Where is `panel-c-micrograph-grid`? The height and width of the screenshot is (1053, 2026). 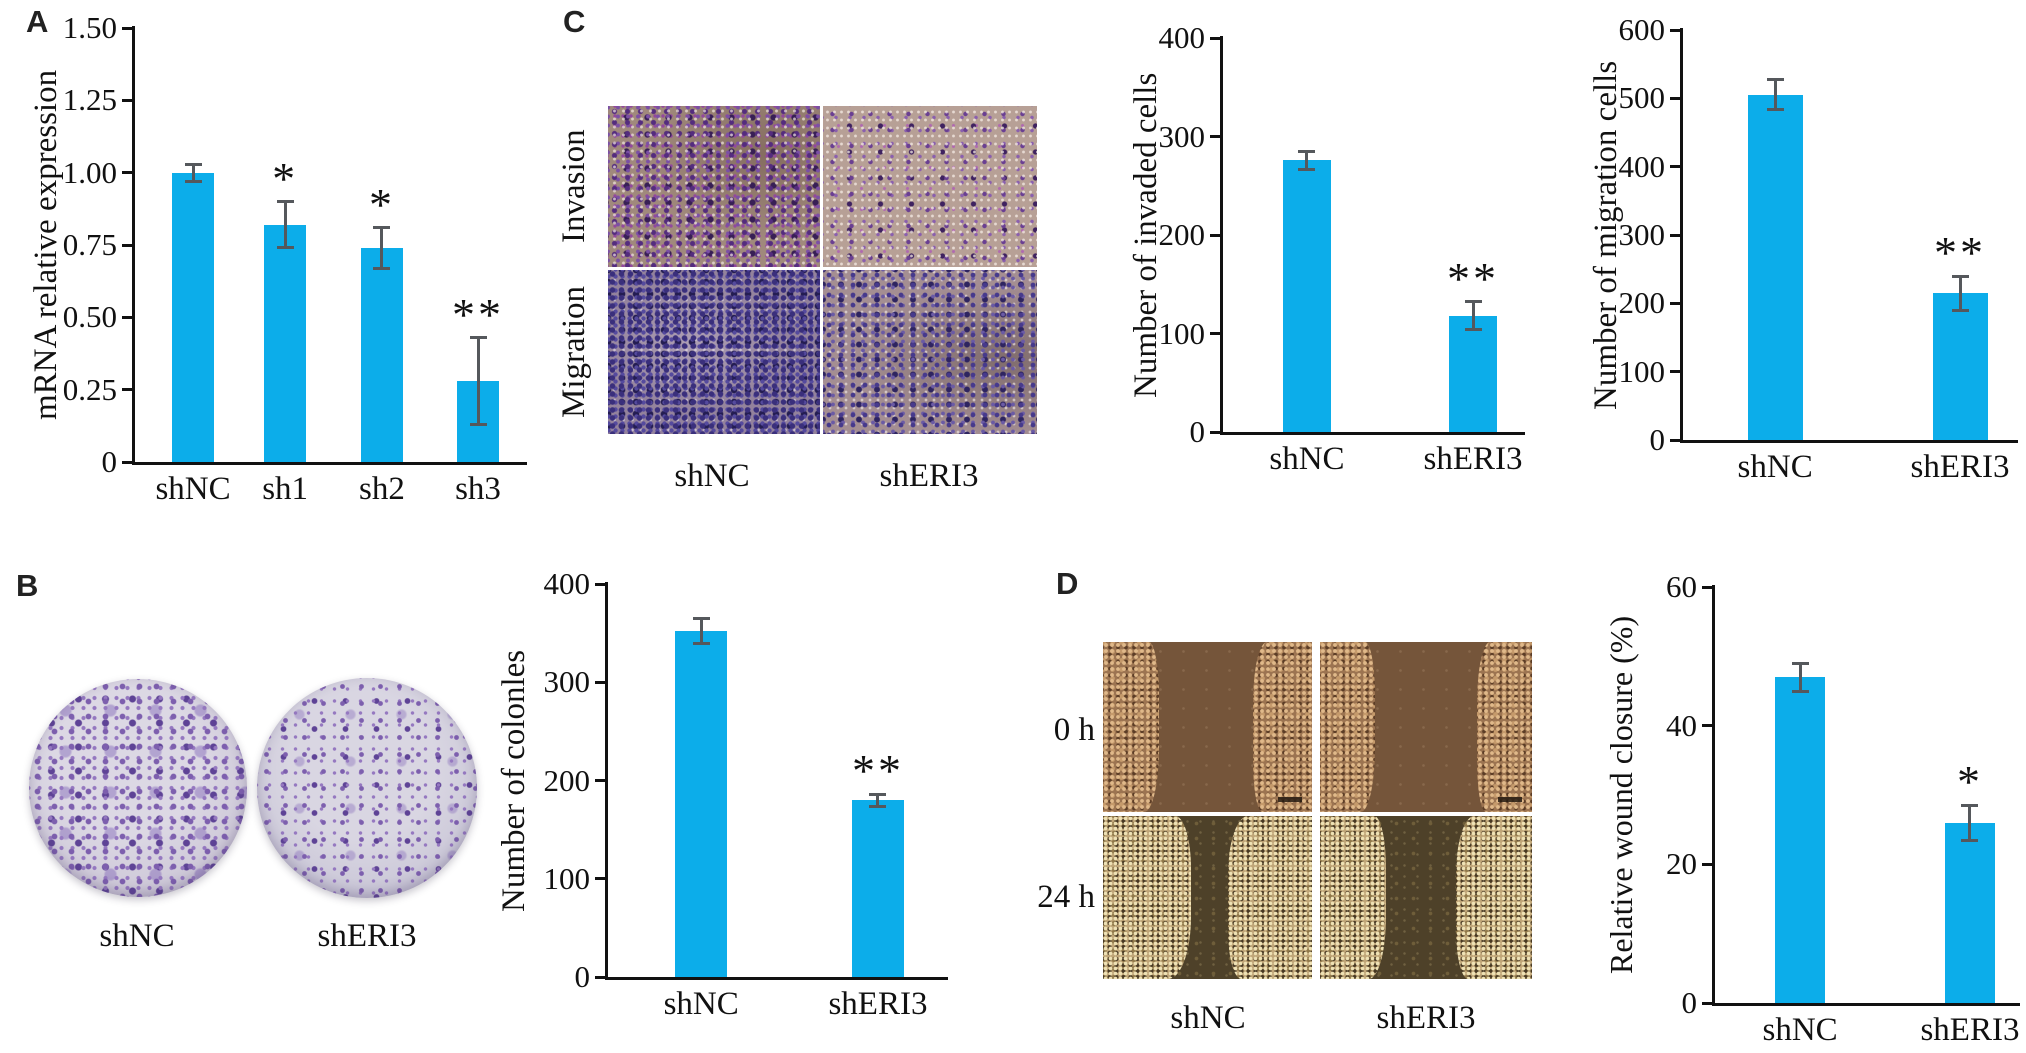
panel-c-micrograph-grid is located at coordinates (822, 270).